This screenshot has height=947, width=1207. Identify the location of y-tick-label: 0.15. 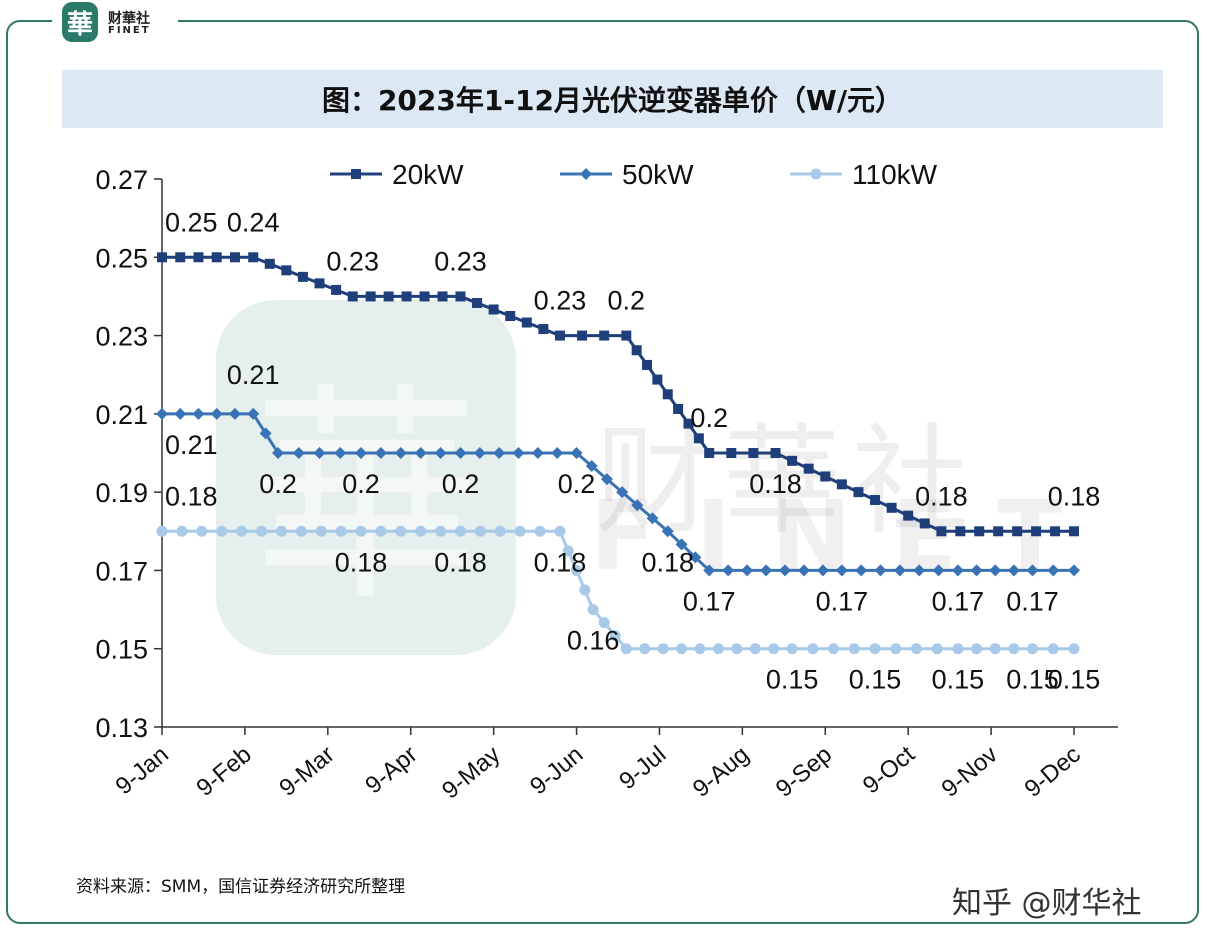
(121, 650).